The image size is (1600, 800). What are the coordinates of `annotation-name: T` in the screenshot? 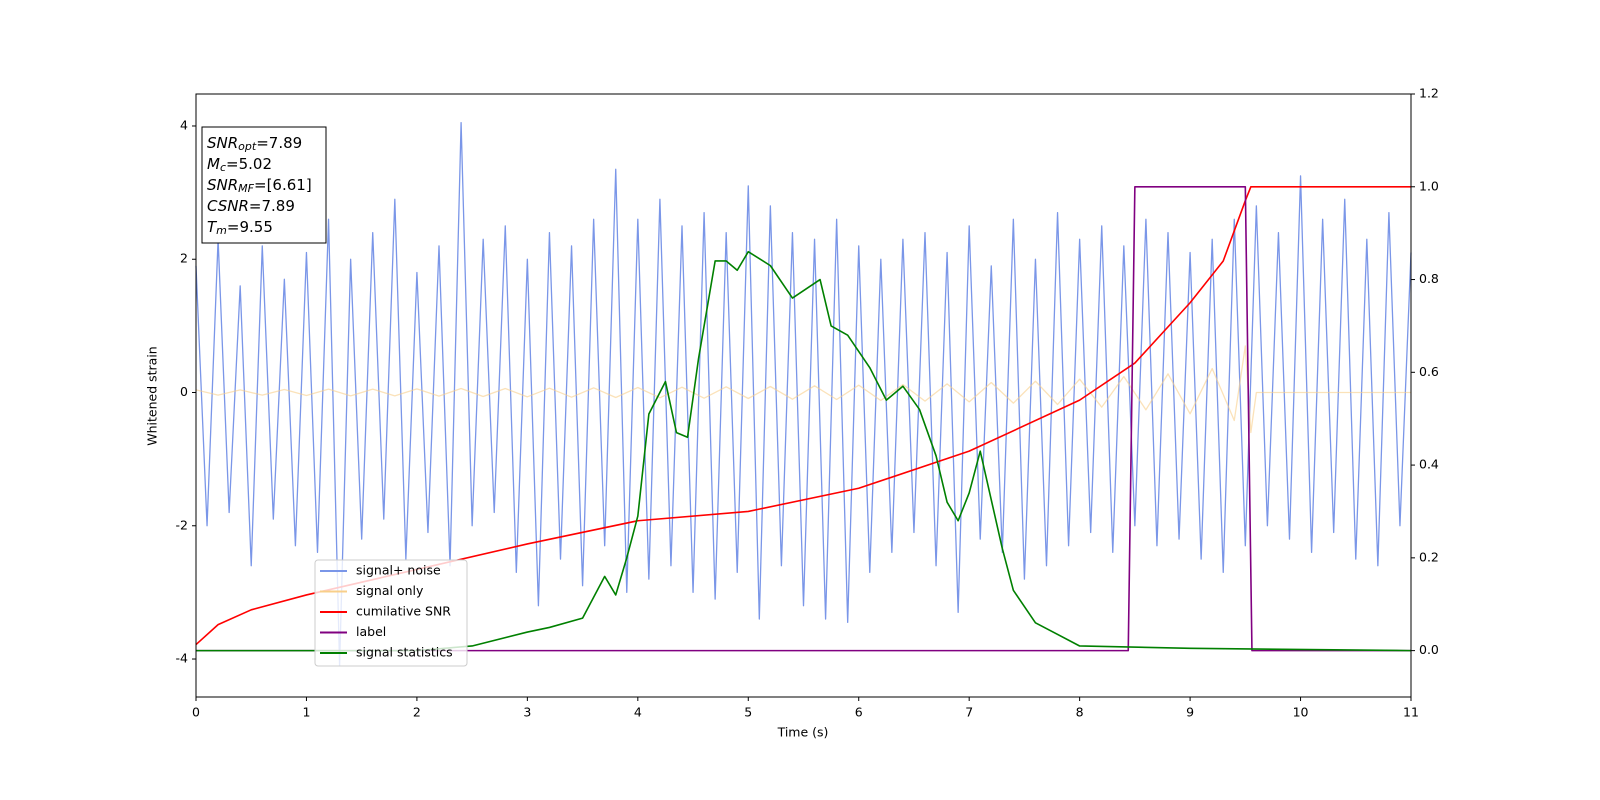 It's located at (212, 227).